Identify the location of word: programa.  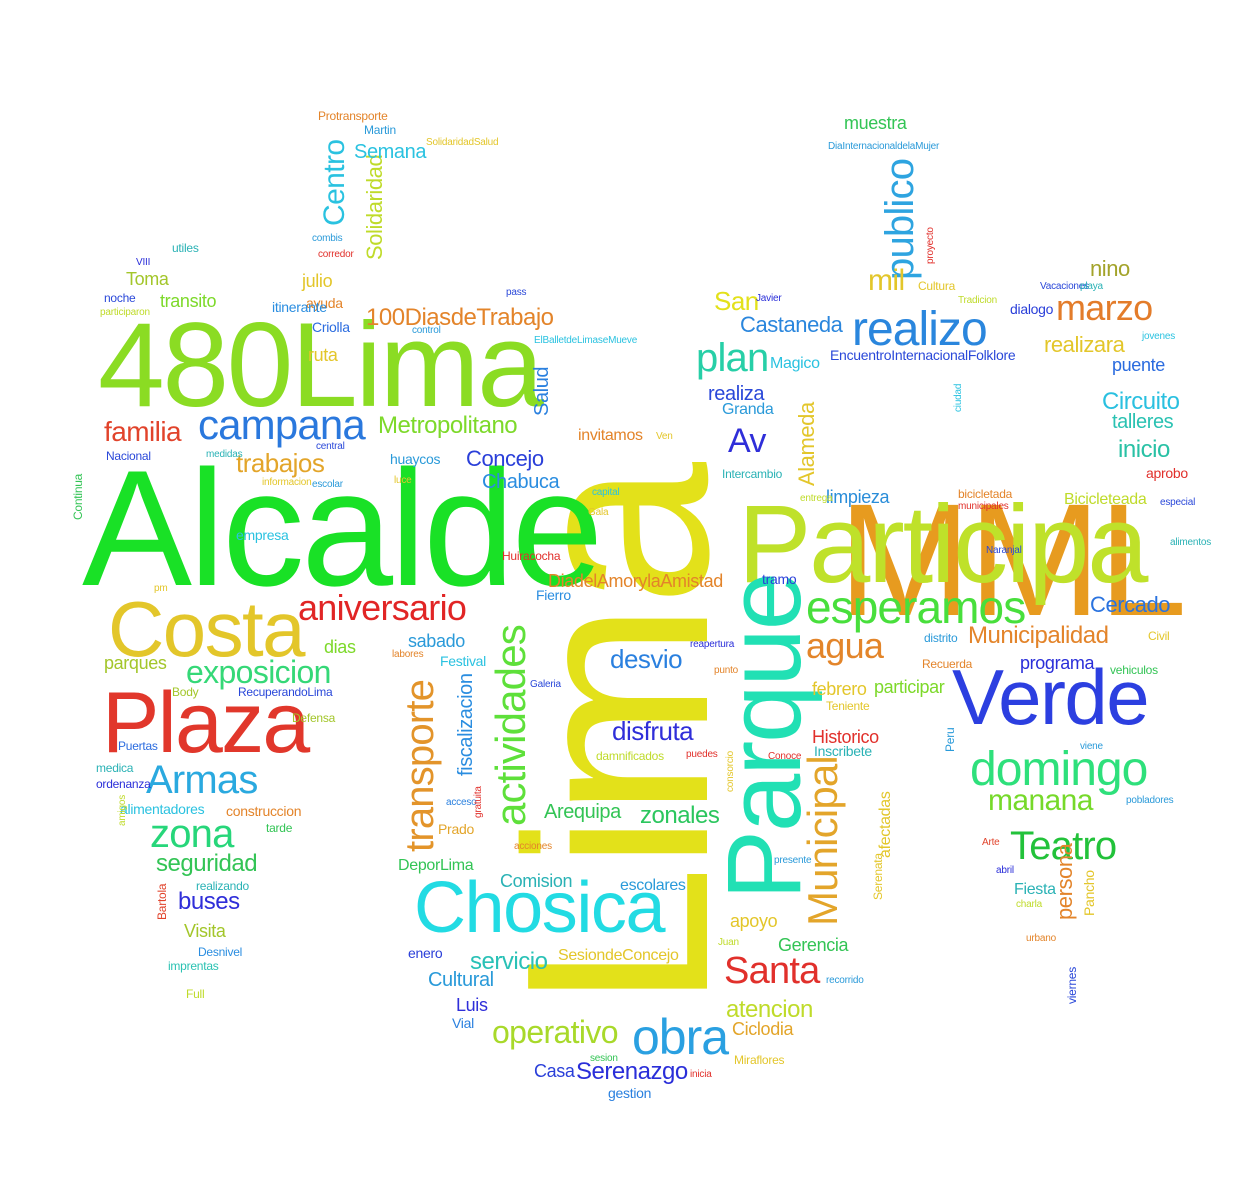
(1057, 663).